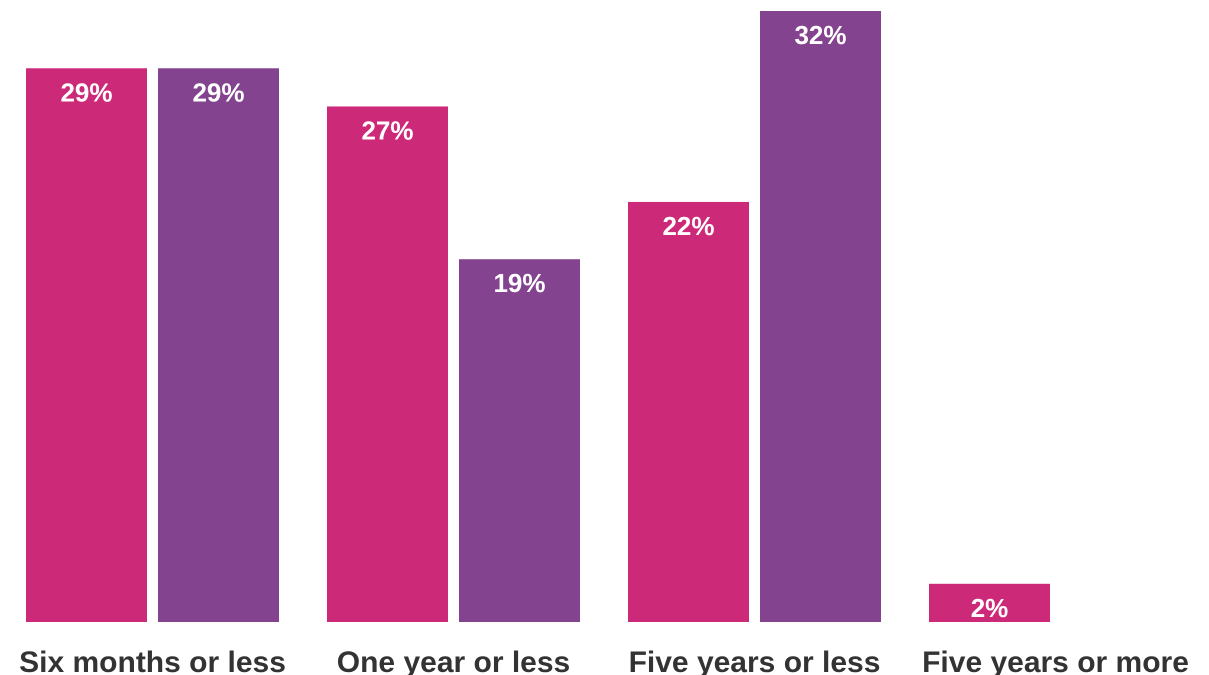 The image size is (1209, 675). Describe the element at coordinates (152, 660) in the screenshot. I see `category-label-0: Six months or less` at that location.